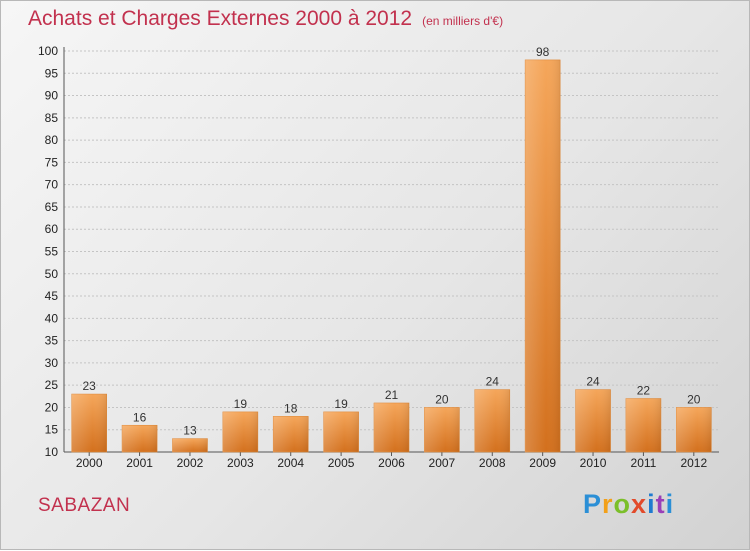  I want to click on y-tick-label: 30, so click(52, 363).